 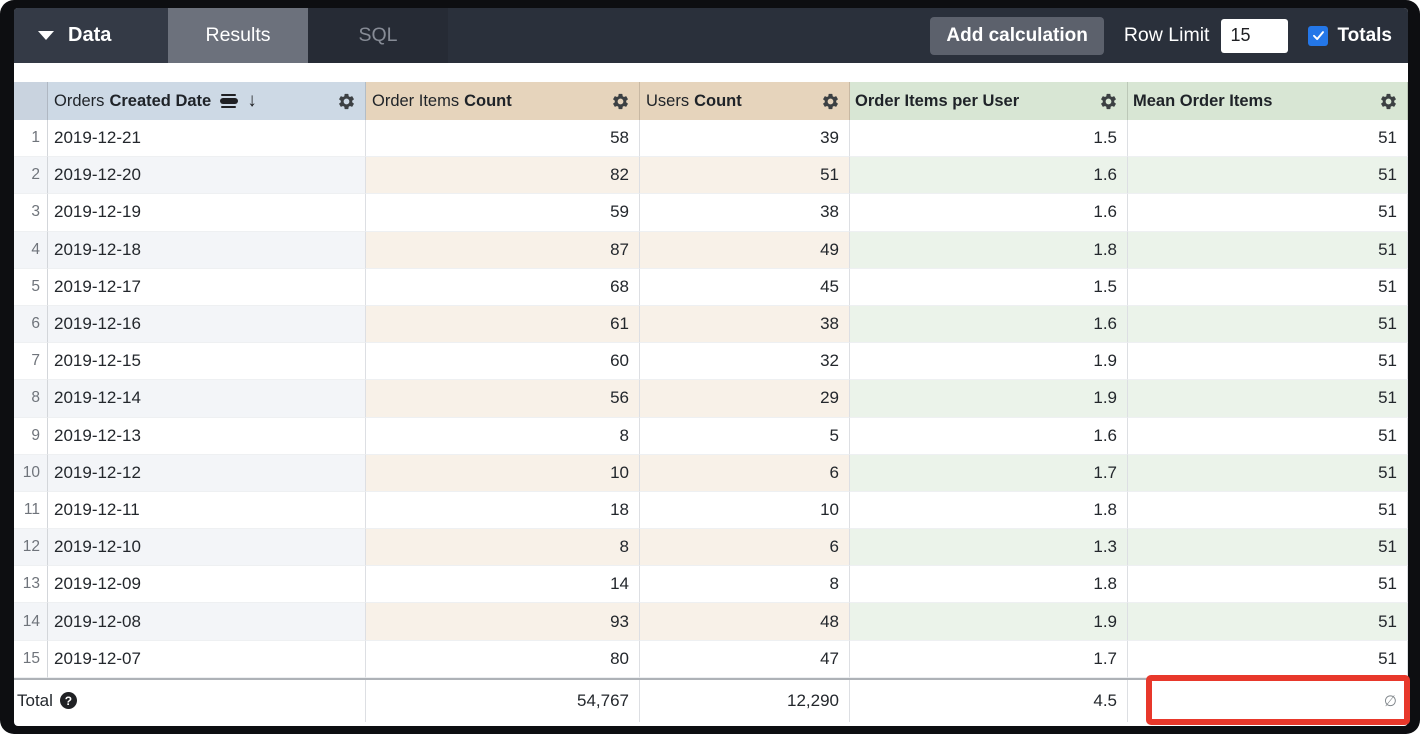 What do you see at coordinates (207, 548) in the screenshot?
I see `cell-orders-created-date: 2019-12-10` at bounding box center [207, 548].